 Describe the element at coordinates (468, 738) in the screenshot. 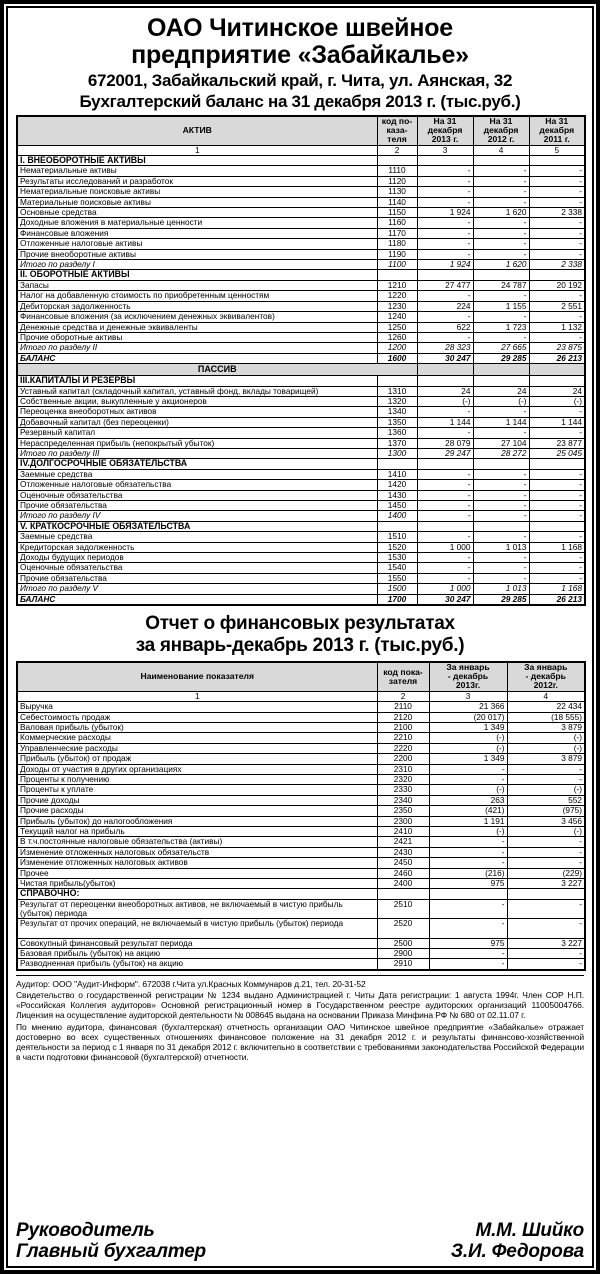

I see `row-value-col3: (-)` at that location.